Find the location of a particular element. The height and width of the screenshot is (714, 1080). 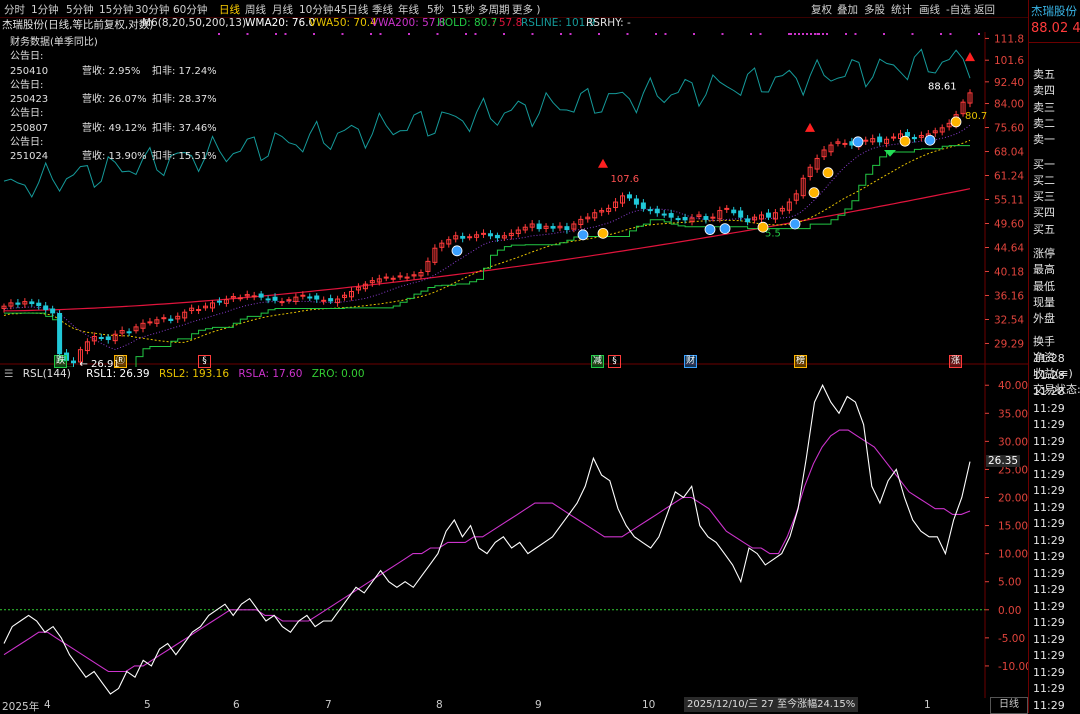

period-13: 5秒 is located at coordinates (436, 10).